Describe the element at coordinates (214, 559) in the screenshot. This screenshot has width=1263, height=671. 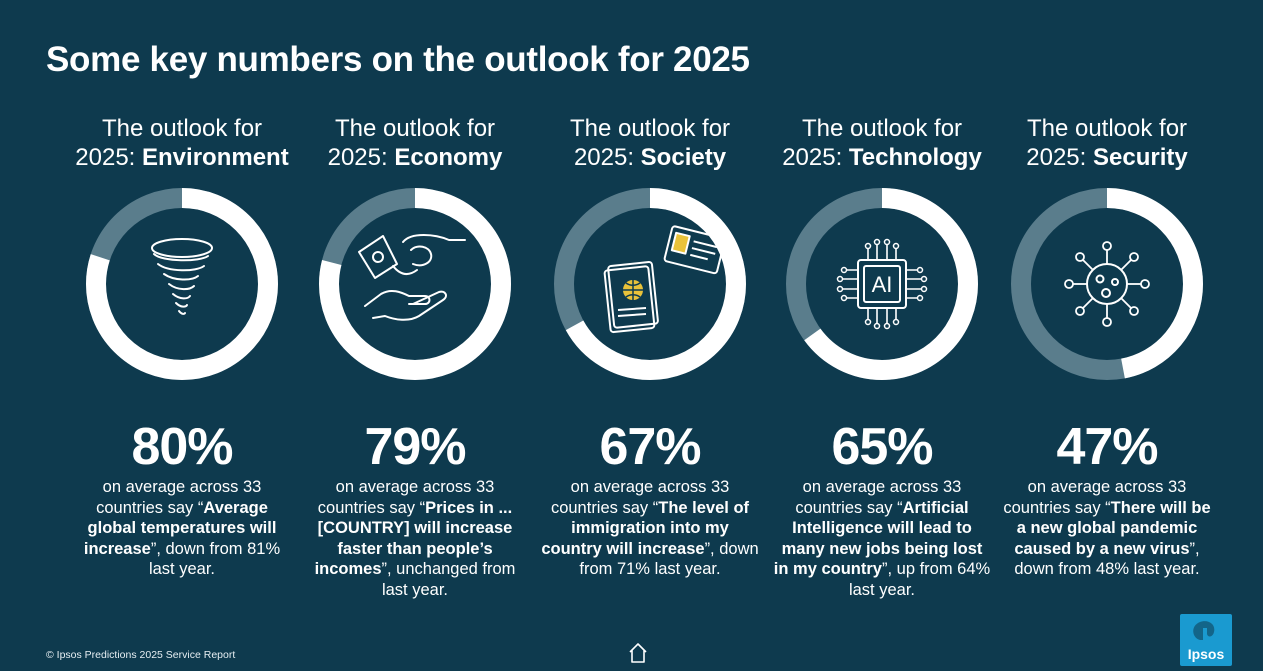
I see `description-trend: ”, down from 81% last year.` at that location.